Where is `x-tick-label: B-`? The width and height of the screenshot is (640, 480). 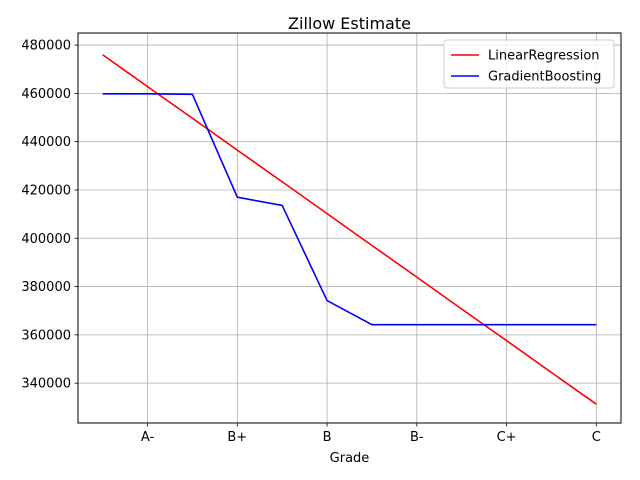
x-tick-label: B- is located at coordinates (417, 437).